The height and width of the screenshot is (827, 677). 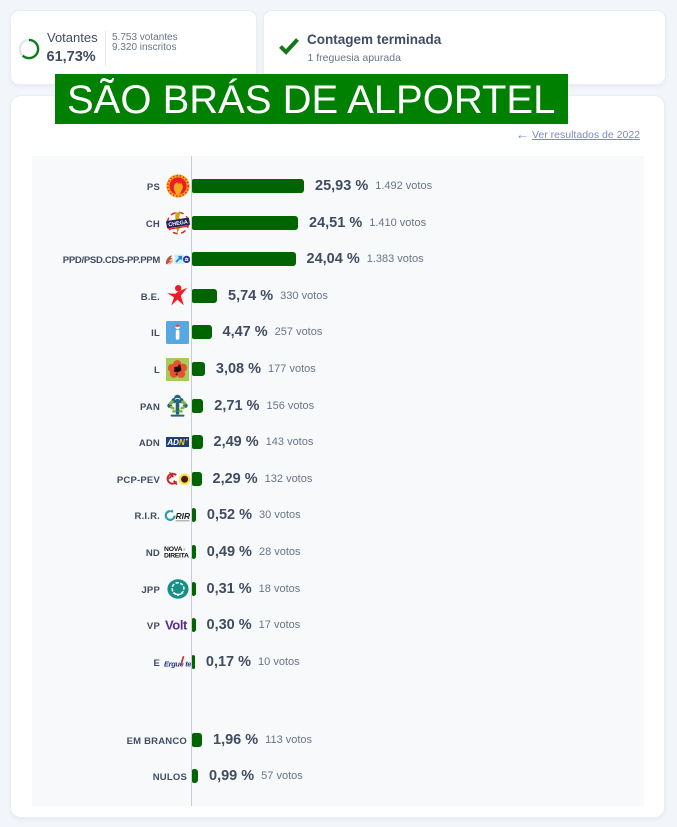 What do you see at coordinates (176, 556) in the screenshot?
I see `svg-text: DIREITA` at bounding box center [176, 556].